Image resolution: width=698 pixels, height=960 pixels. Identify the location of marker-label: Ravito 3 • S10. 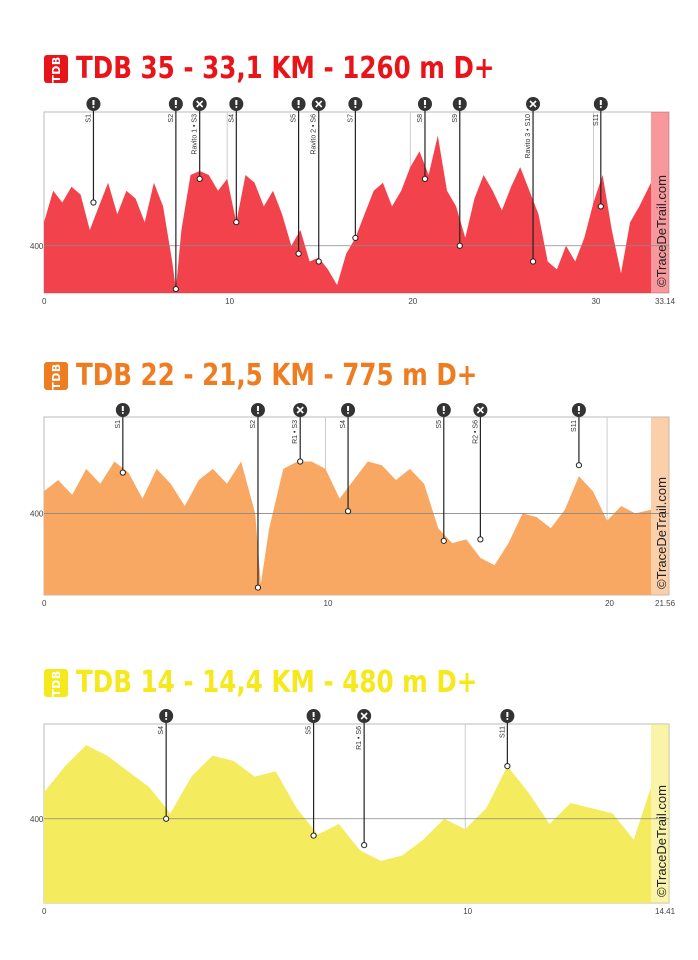
(528, 136).